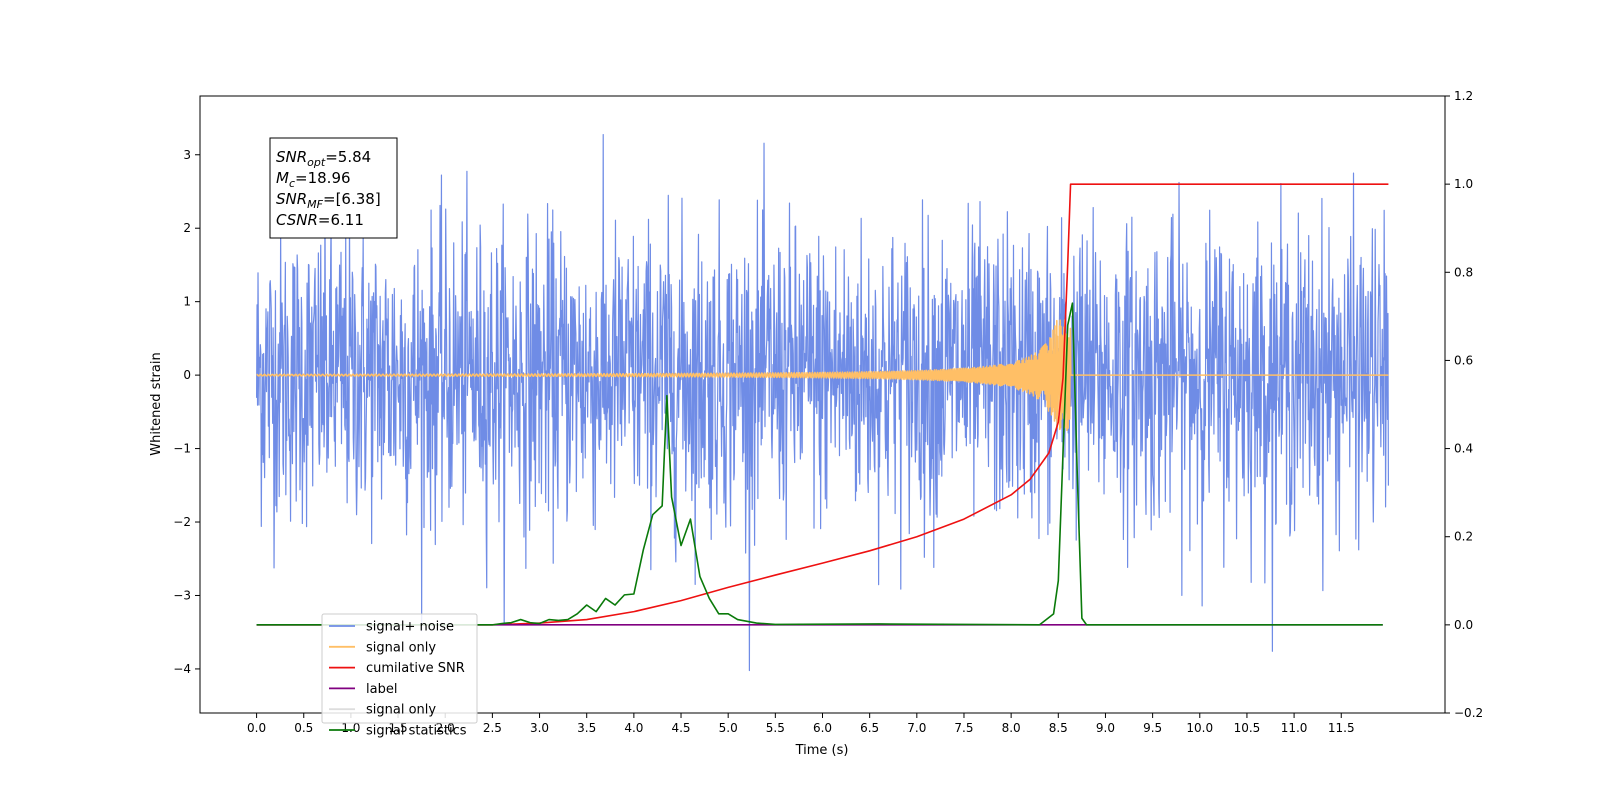  I want to click on y-right-tick-label: −0.2, so click(1468, 713).